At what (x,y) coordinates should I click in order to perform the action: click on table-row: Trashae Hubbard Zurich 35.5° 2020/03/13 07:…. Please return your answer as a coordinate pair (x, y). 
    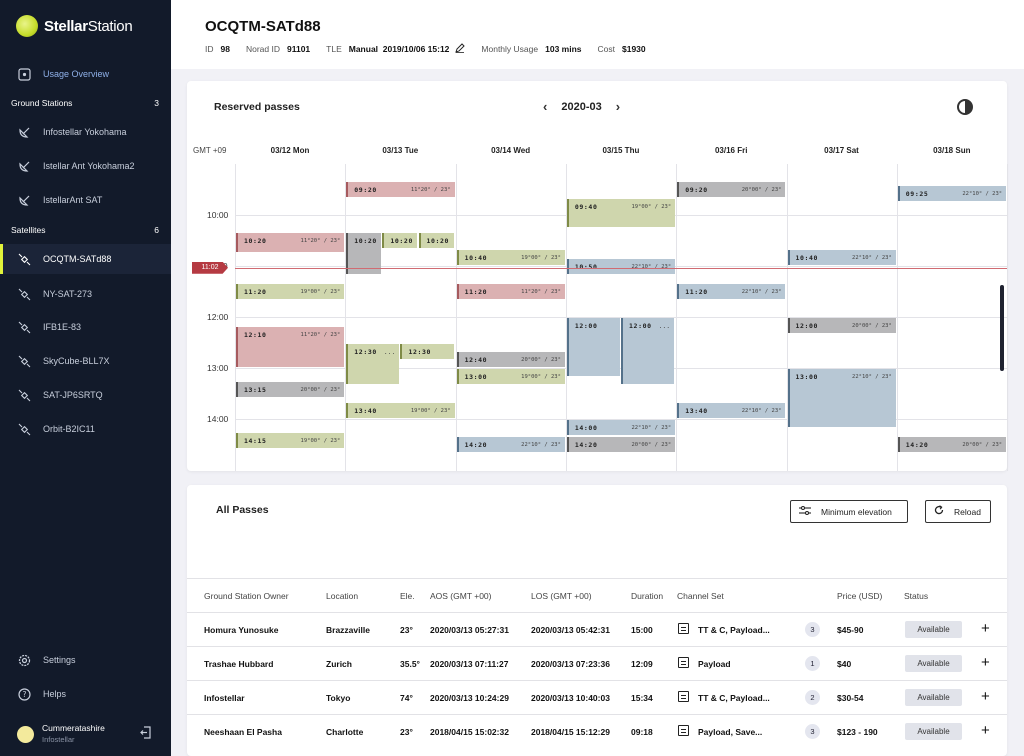
    Looking at the image, I should click on (597, 663).